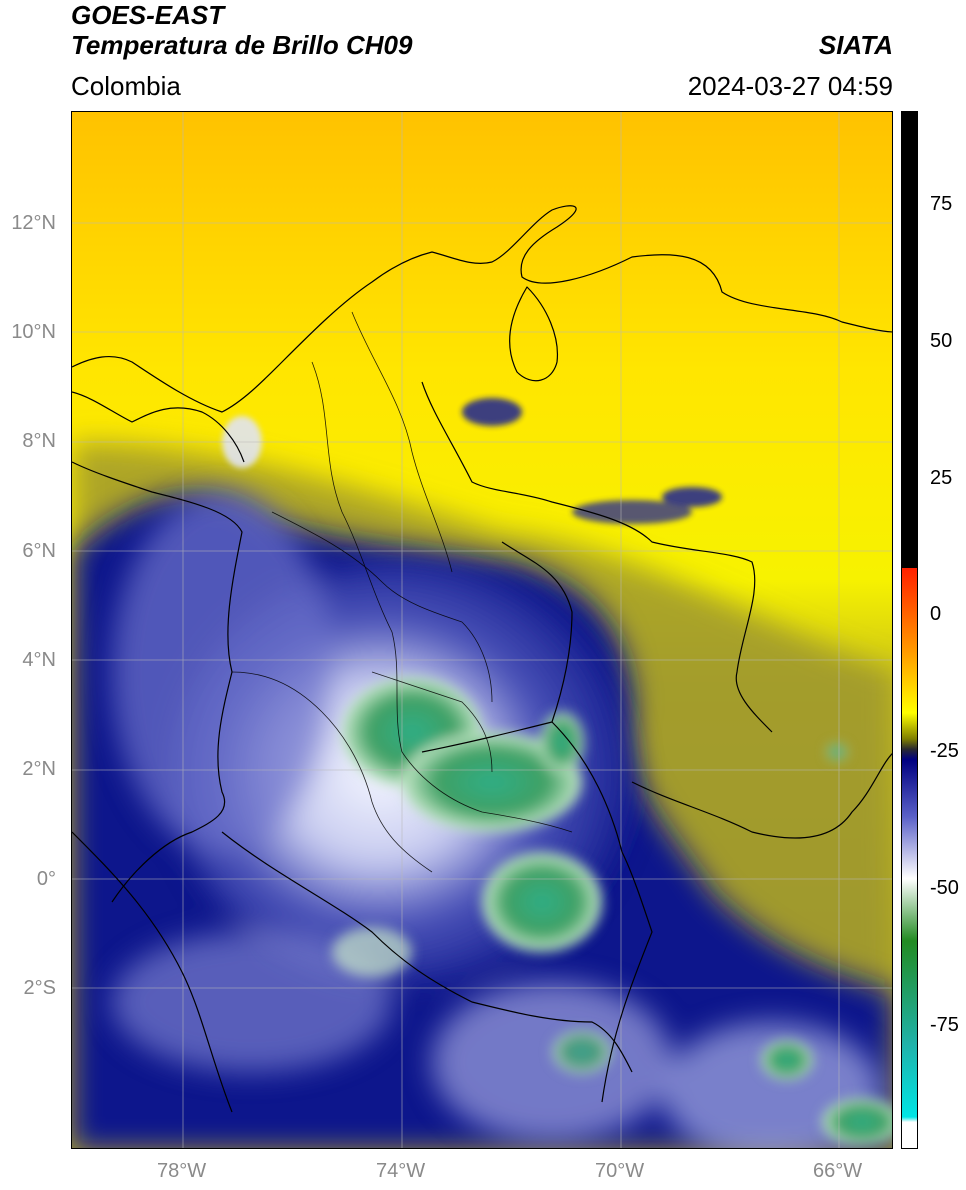 The image size is (966, 1190). I want to click on lat-label-8n: 8°N, so click(39, 441).